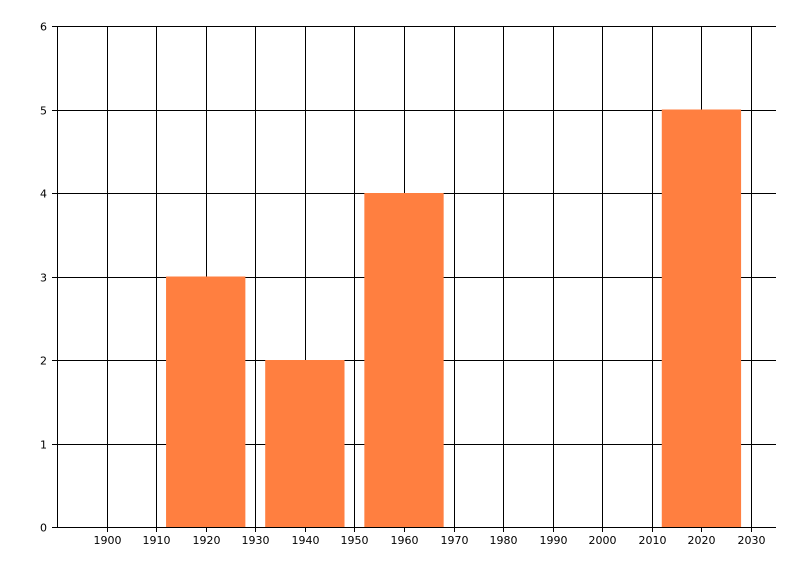 This screenshot has height=580, width=800. I want to click on x-tick-label: 2020, so click(702, 540).